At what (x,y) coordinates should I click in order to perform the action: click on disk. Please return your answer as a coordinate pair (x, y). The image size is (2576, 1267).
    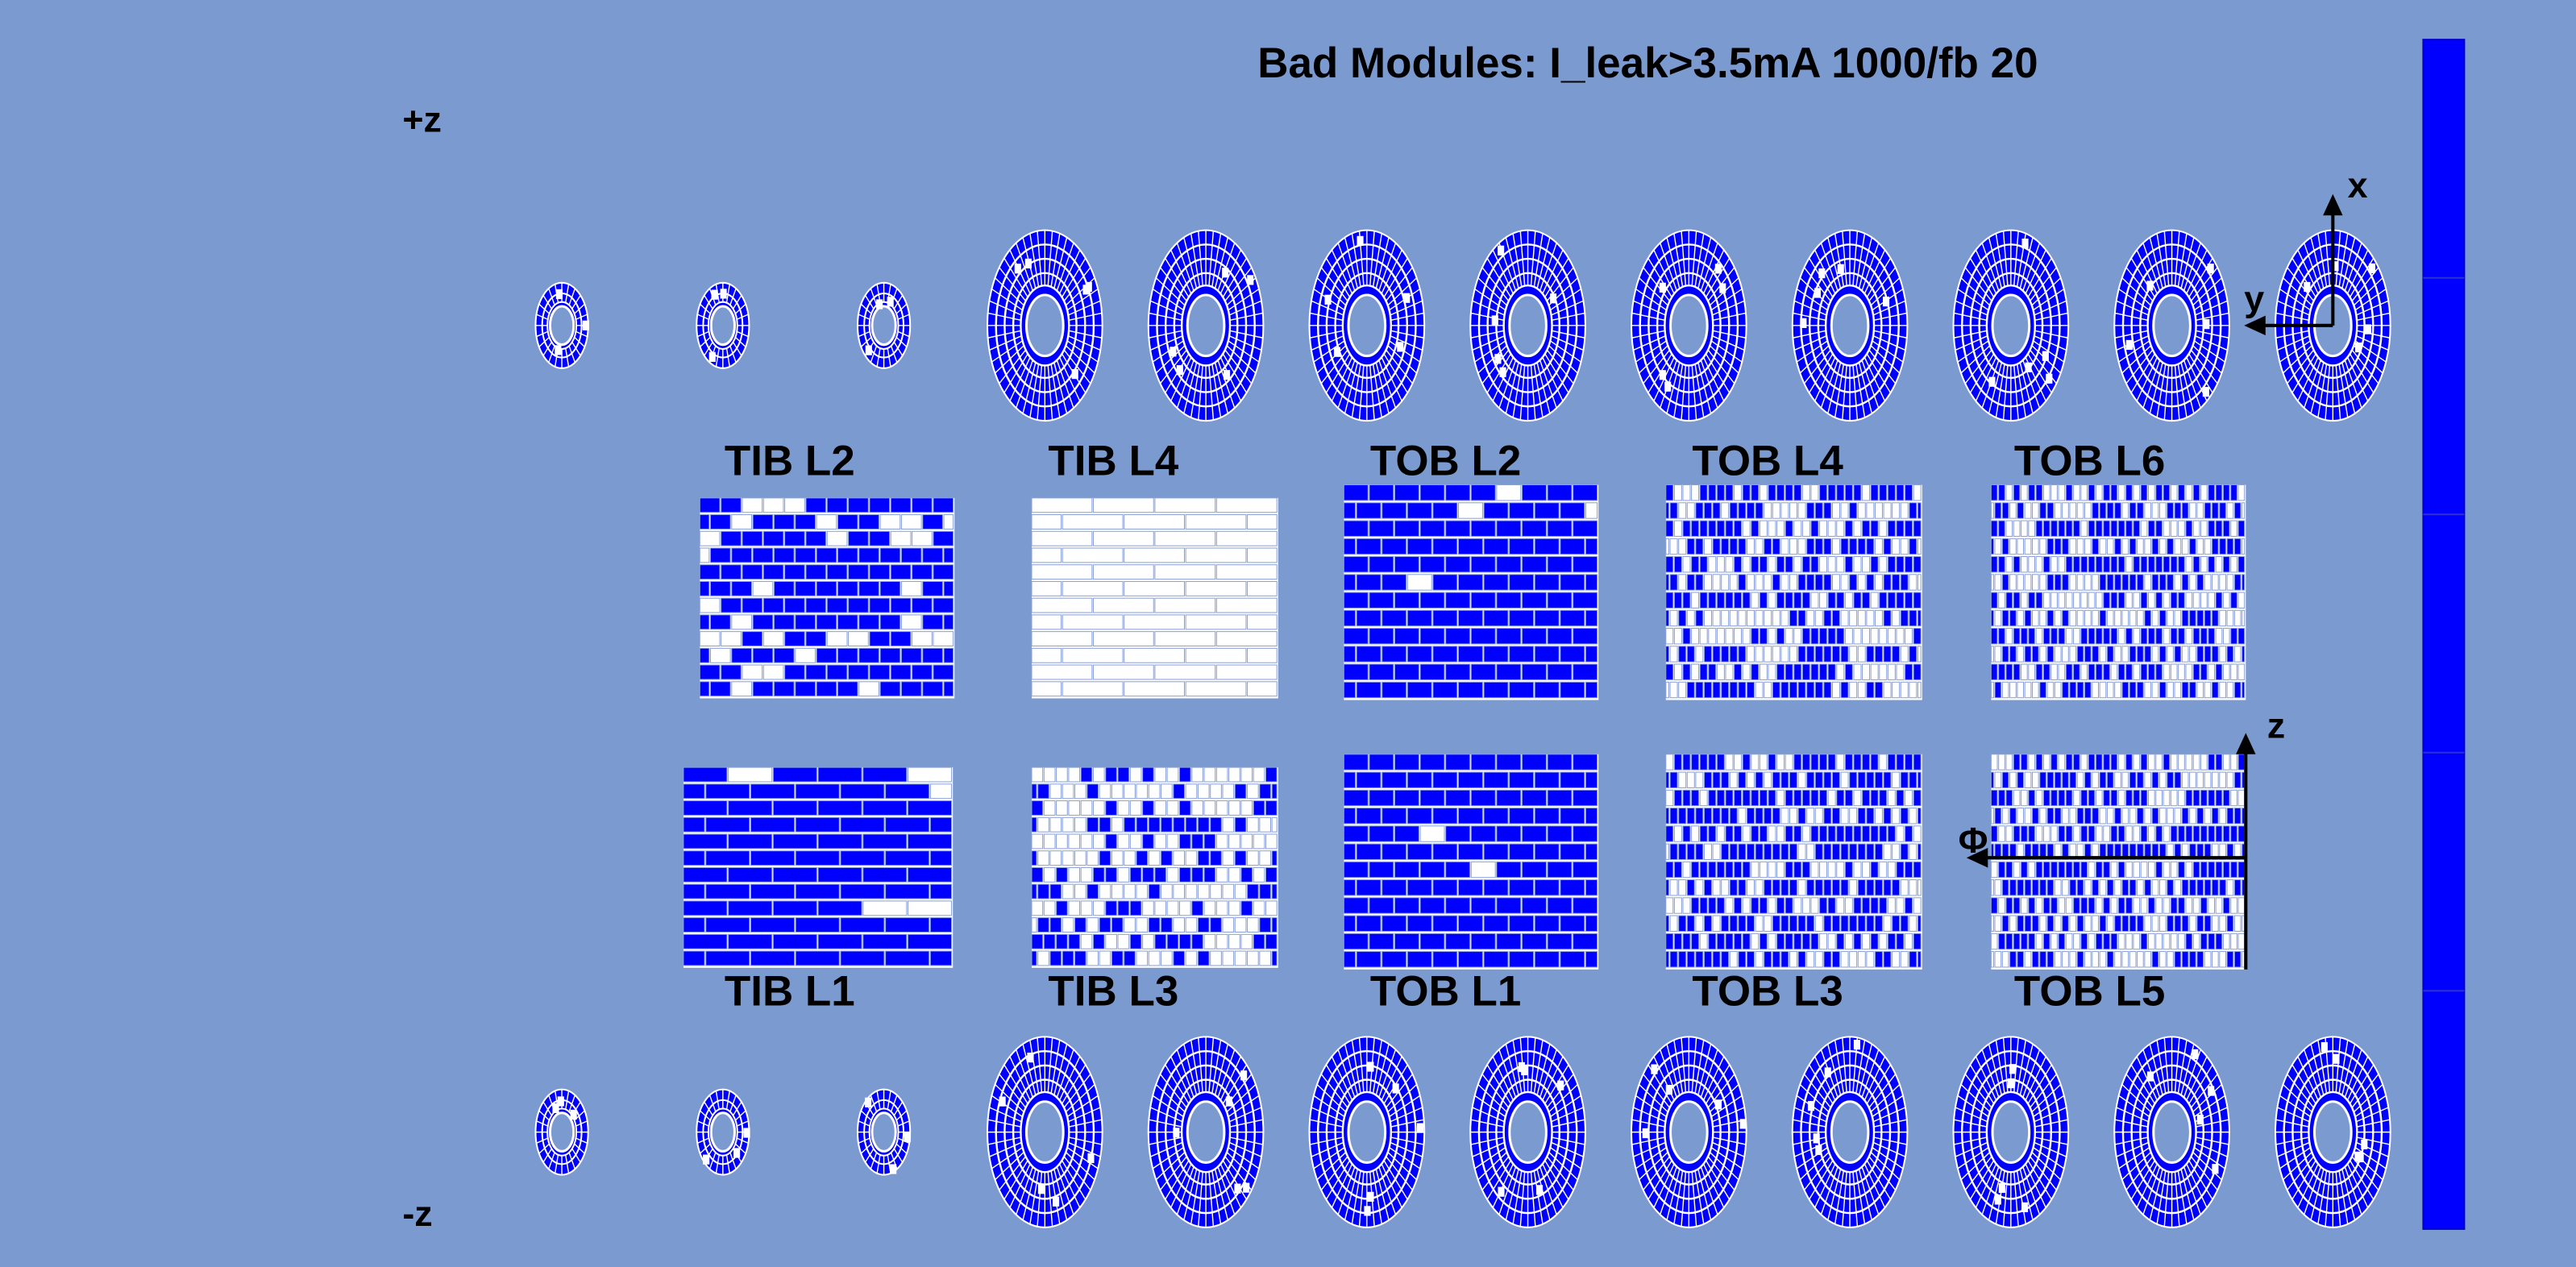
    Looking at the image, I should click on (1850, 325).